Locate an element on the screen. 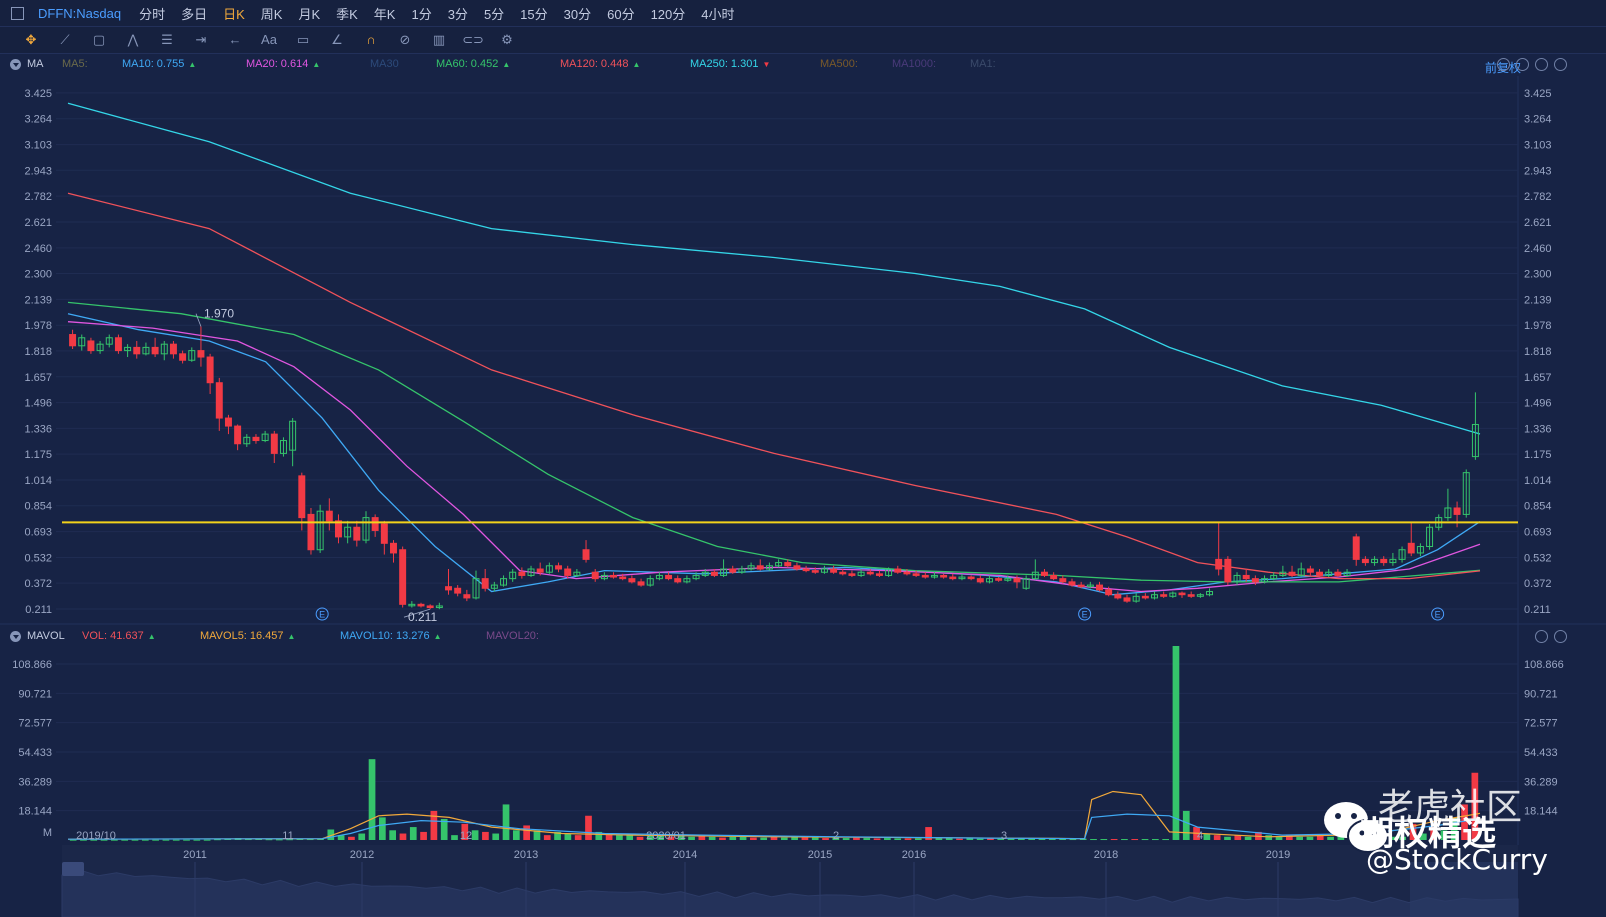 The height and width of the screenshot is (917, 1606). collapse-vol-icon is located at coordinates (15, 636).